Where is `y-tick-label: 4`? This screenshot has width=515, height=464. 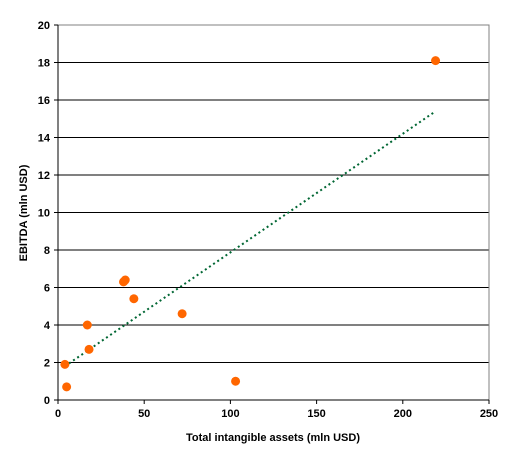
y-tick-label: 4 is located at coordinates (47, 326).